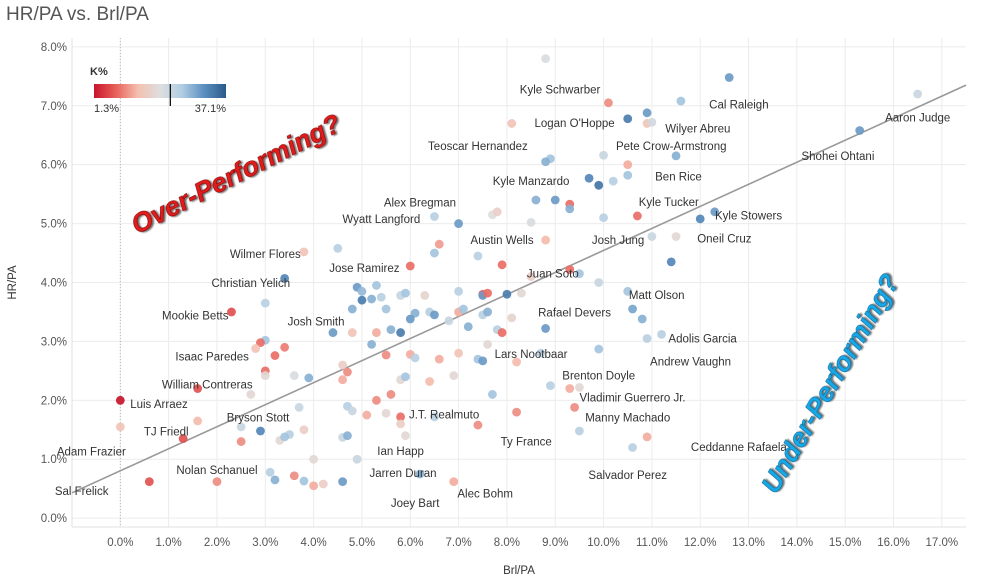 Image resolution: width=991 pixels, height=582 pixels. I want to click on point-label: Shohei Ohtani, so click(837, 157).